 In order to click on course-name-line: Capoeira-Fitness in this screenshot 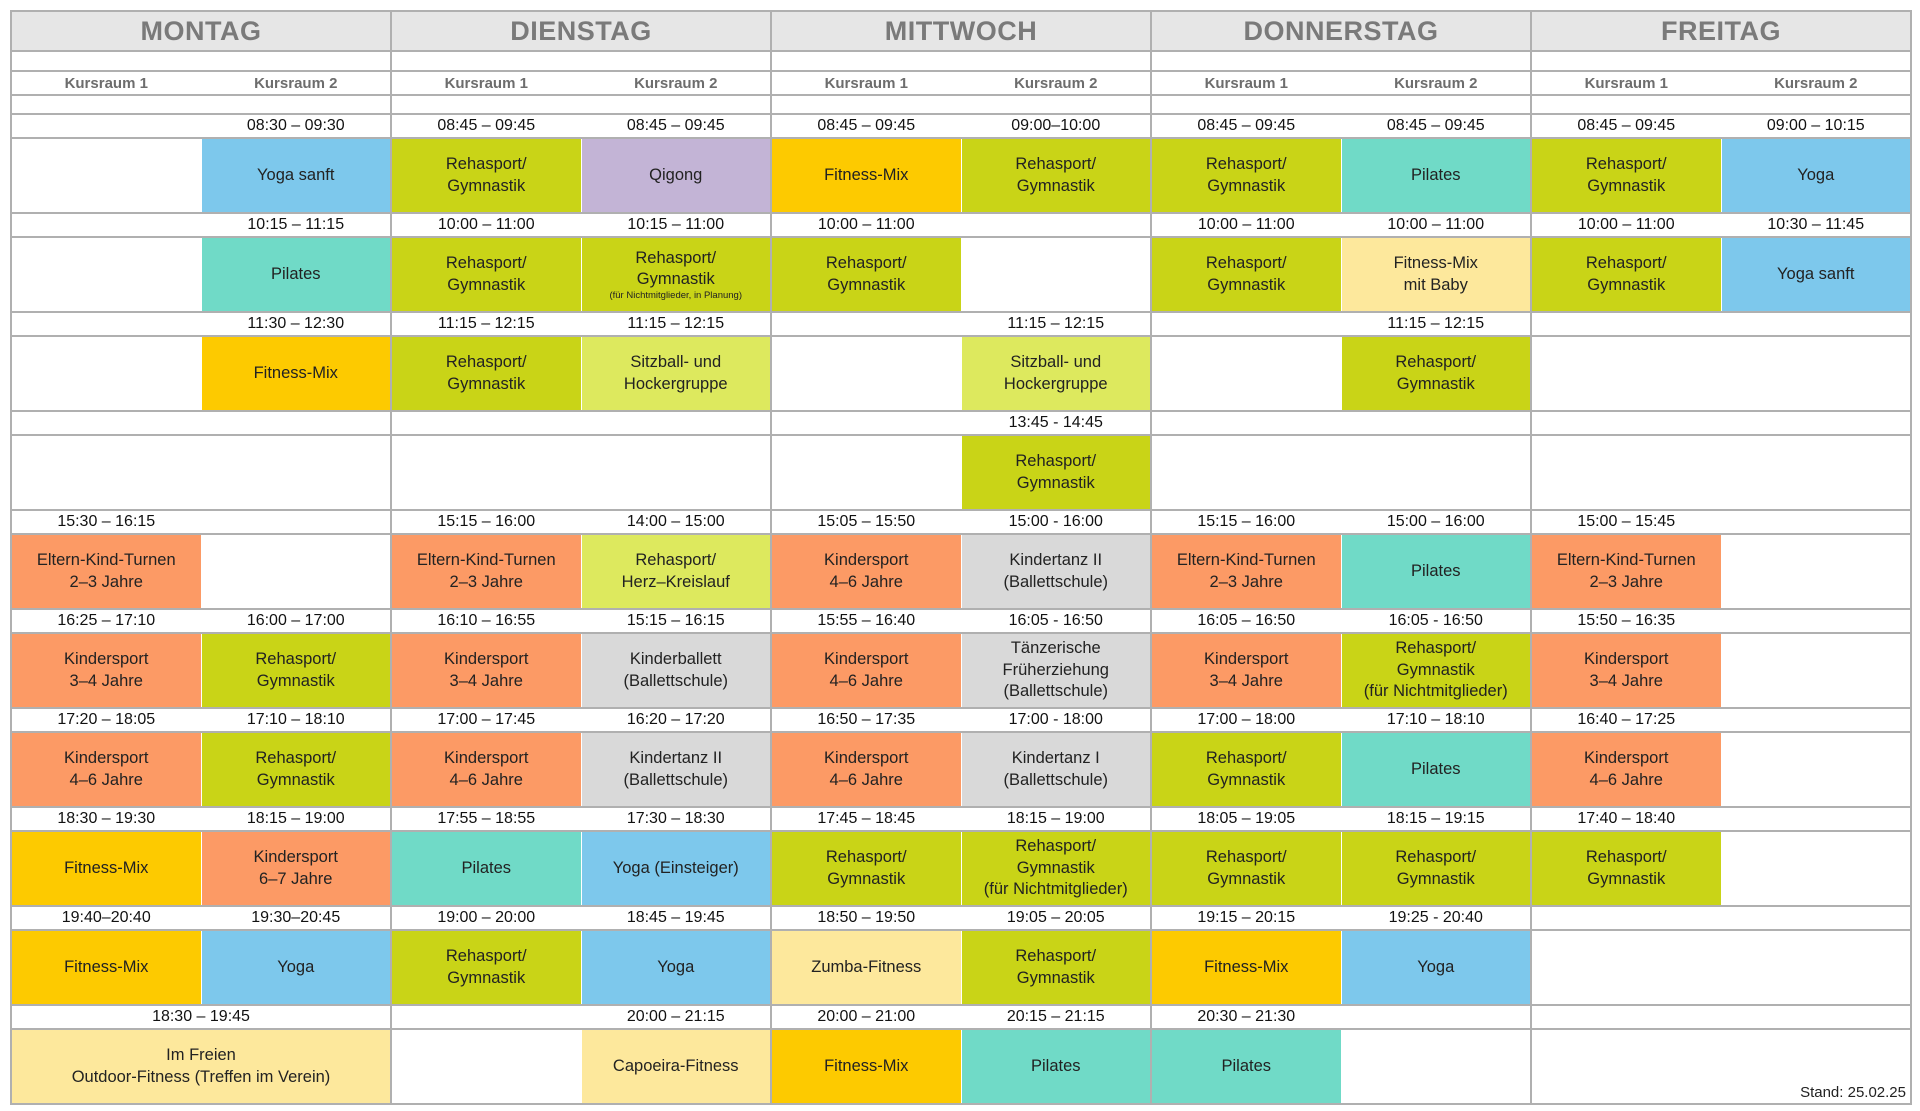, I will do `click(675, 1065)`.